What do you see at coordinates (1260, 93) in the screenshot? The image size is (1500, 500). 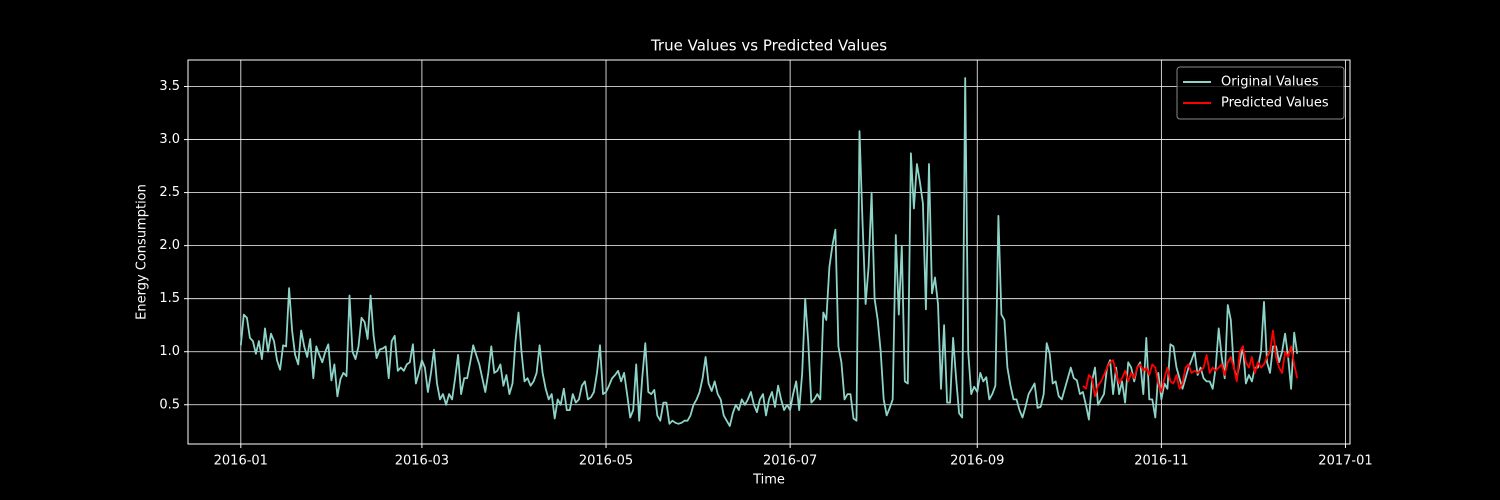 I see `legend-box` at bounding box center [1260, 93].